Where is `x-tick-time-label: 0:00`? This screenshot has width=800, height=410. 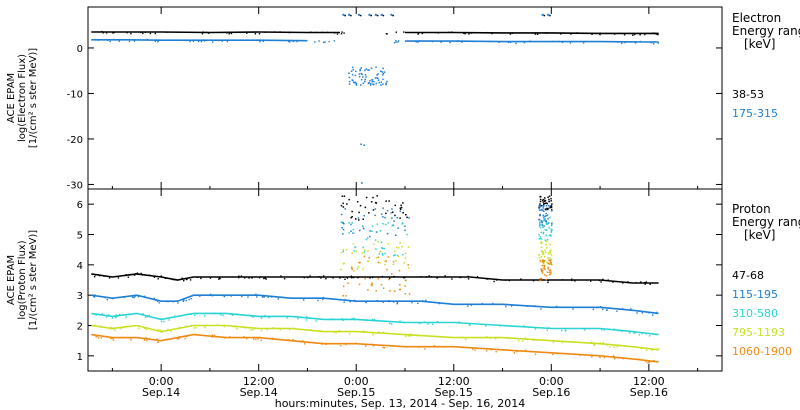
x-tick-time-label: 0:00 is located at coordinates (551, 381).